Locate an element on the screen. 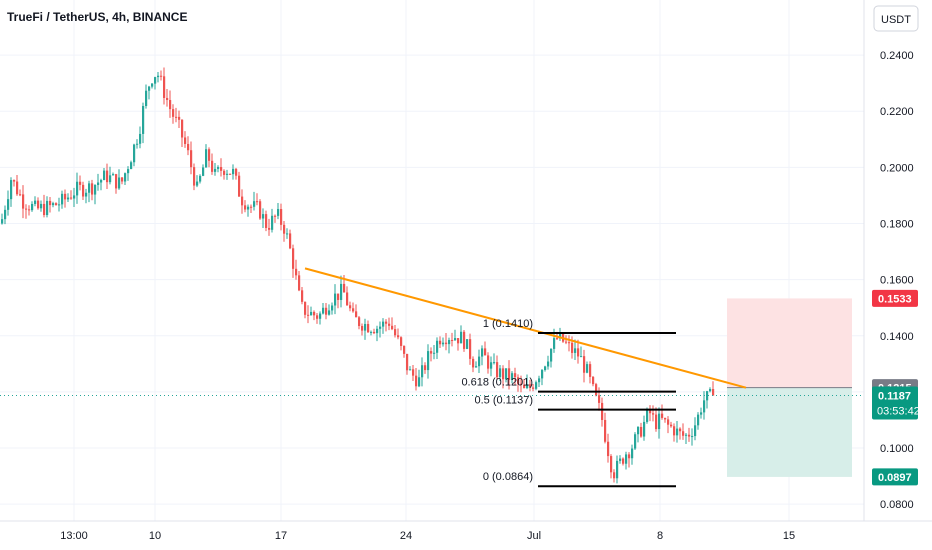 The image size is (932, 550). time-tick-label: 13:00 is located at coordinates (74, 536).